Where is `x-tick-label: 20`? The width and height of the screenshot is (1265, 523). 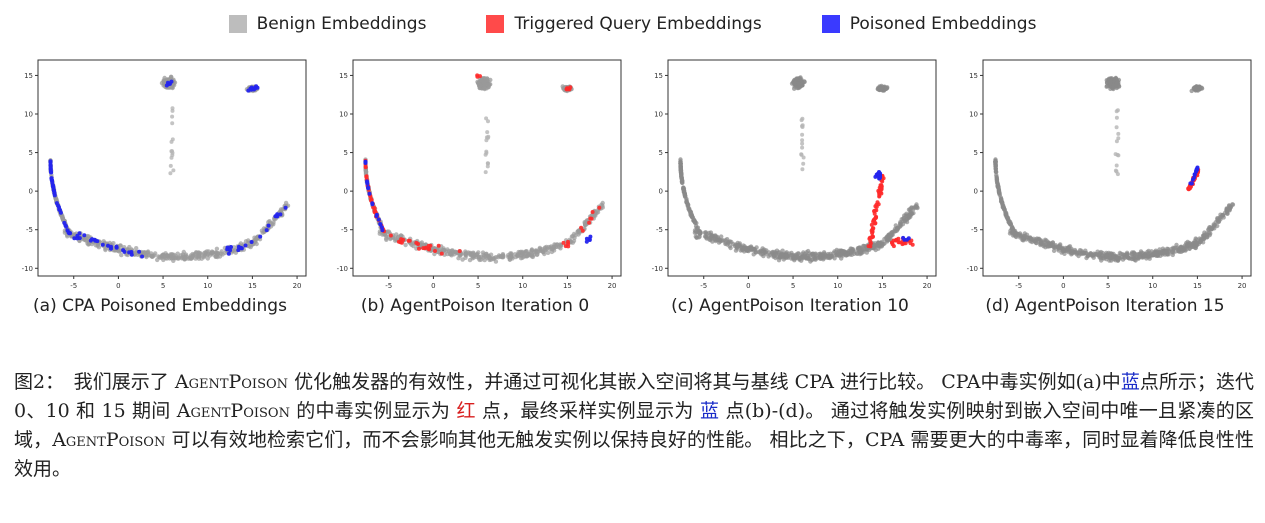 x-tick-label: 20 is located at coordinates (612, 286).